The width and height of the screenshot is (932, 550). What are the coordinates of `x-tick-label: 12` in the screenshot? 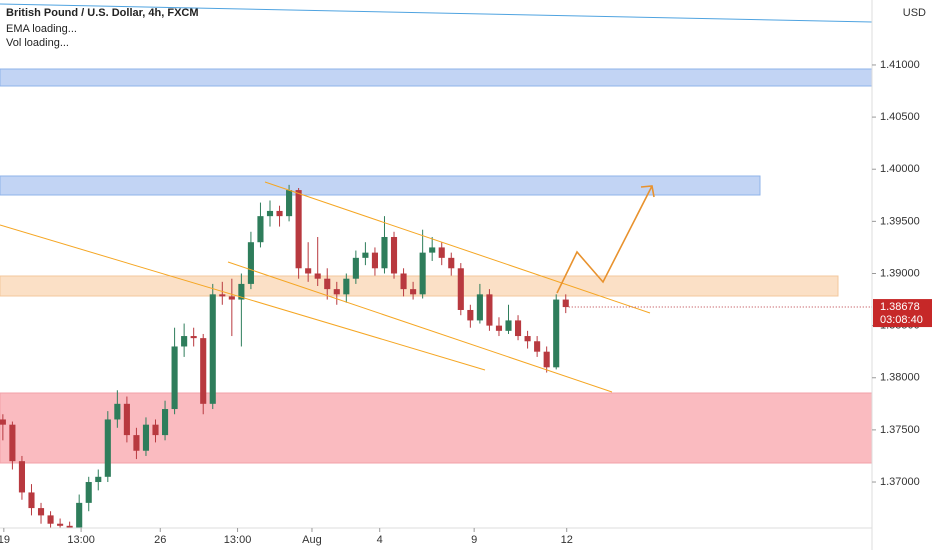 It's located at (567, 540).